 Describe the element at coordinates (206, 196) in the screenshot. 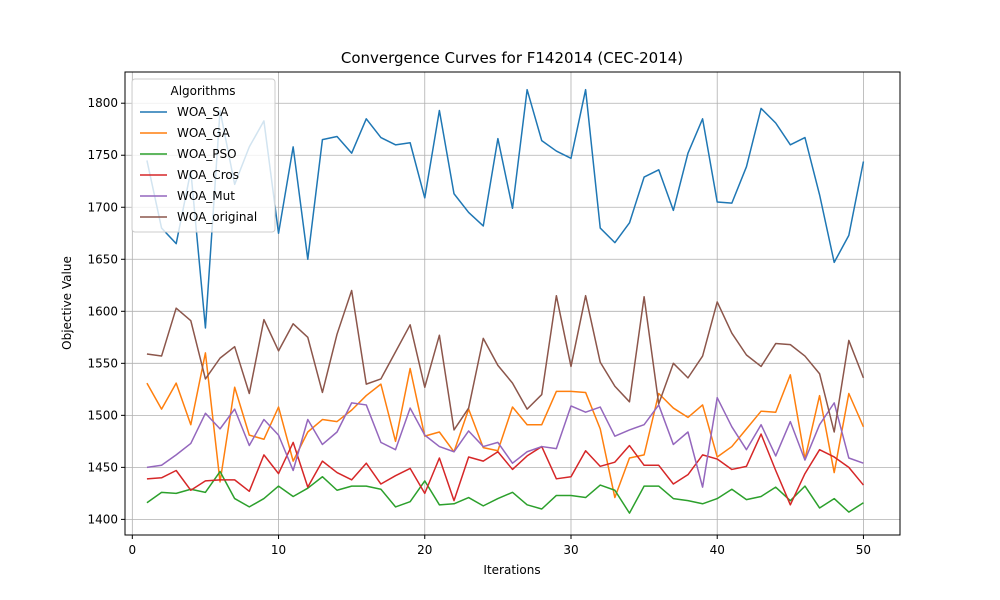

I see `legend-label-woa-mut: WOA_Mut` at that location.